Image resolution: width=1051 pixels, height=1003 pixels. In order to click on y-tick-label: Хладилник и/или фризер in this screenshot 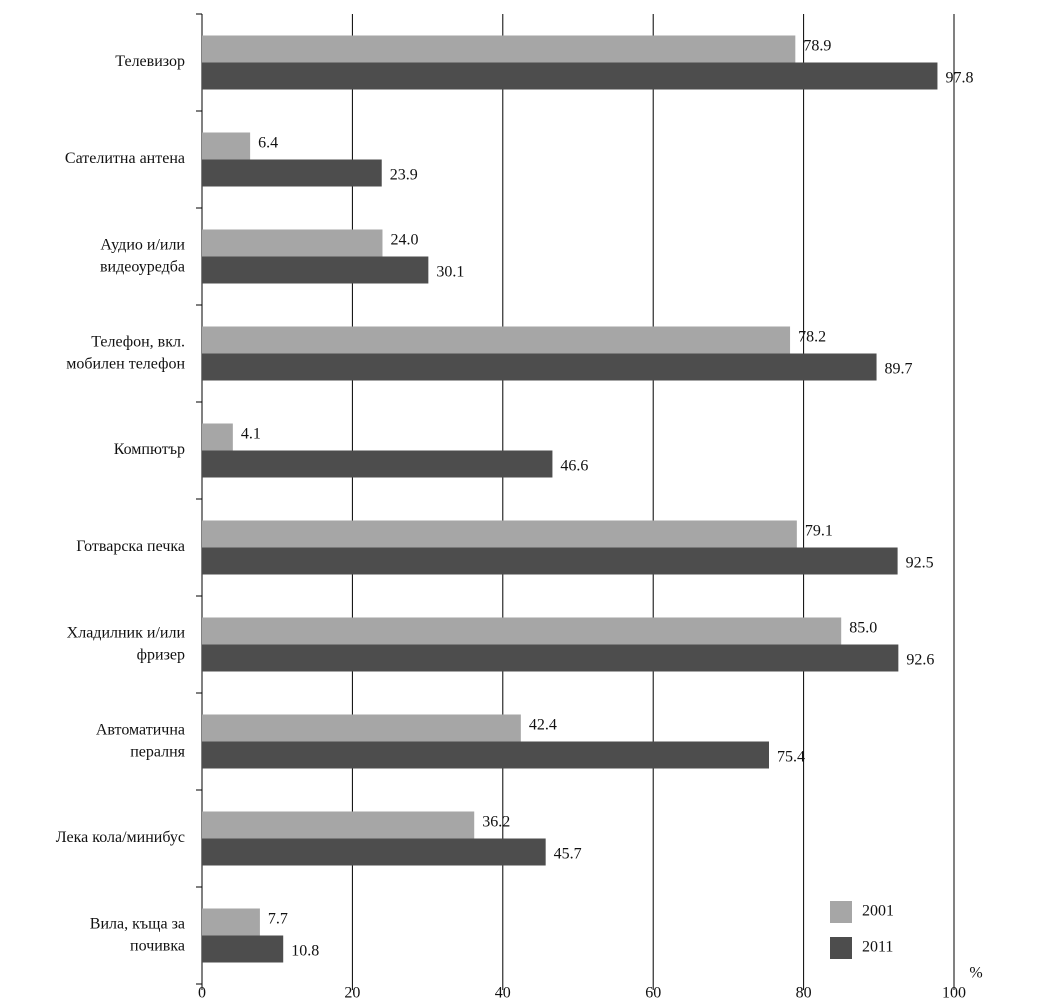, I will do `click(126, 643)`.